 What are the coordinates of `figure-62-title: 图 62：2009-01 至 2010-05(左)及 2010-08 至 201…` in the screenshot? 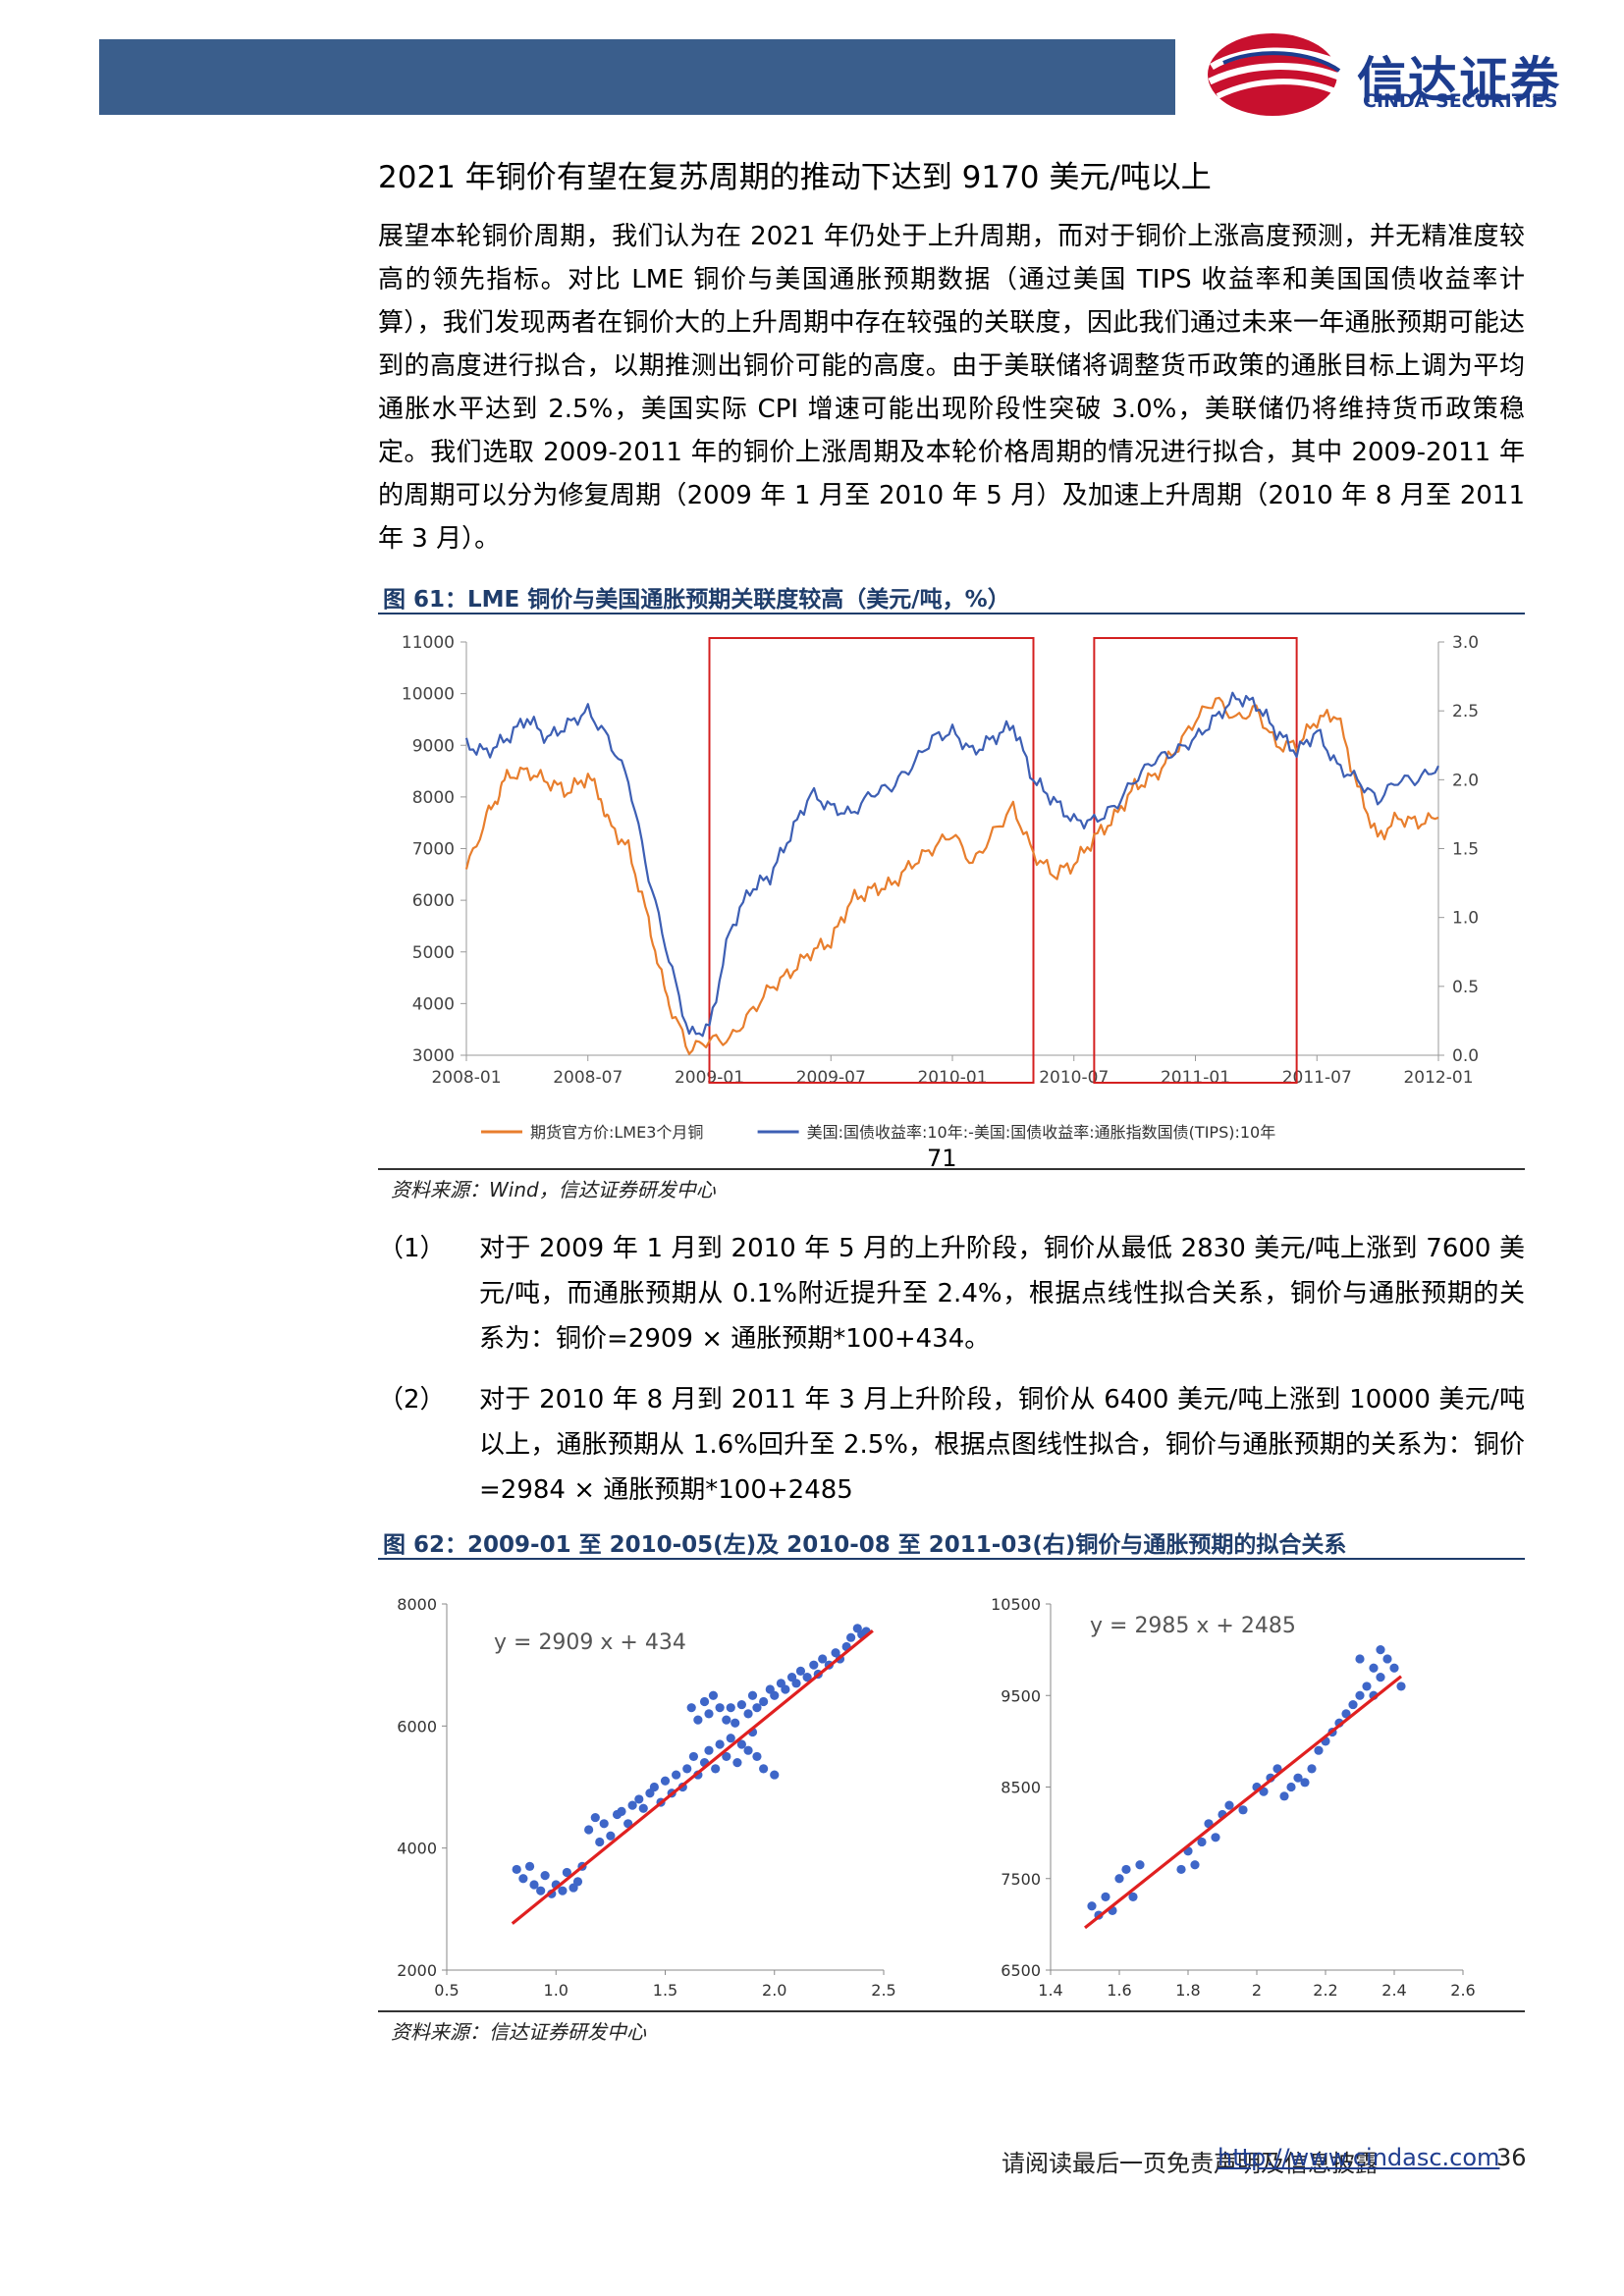 It's located at (865, 1545).